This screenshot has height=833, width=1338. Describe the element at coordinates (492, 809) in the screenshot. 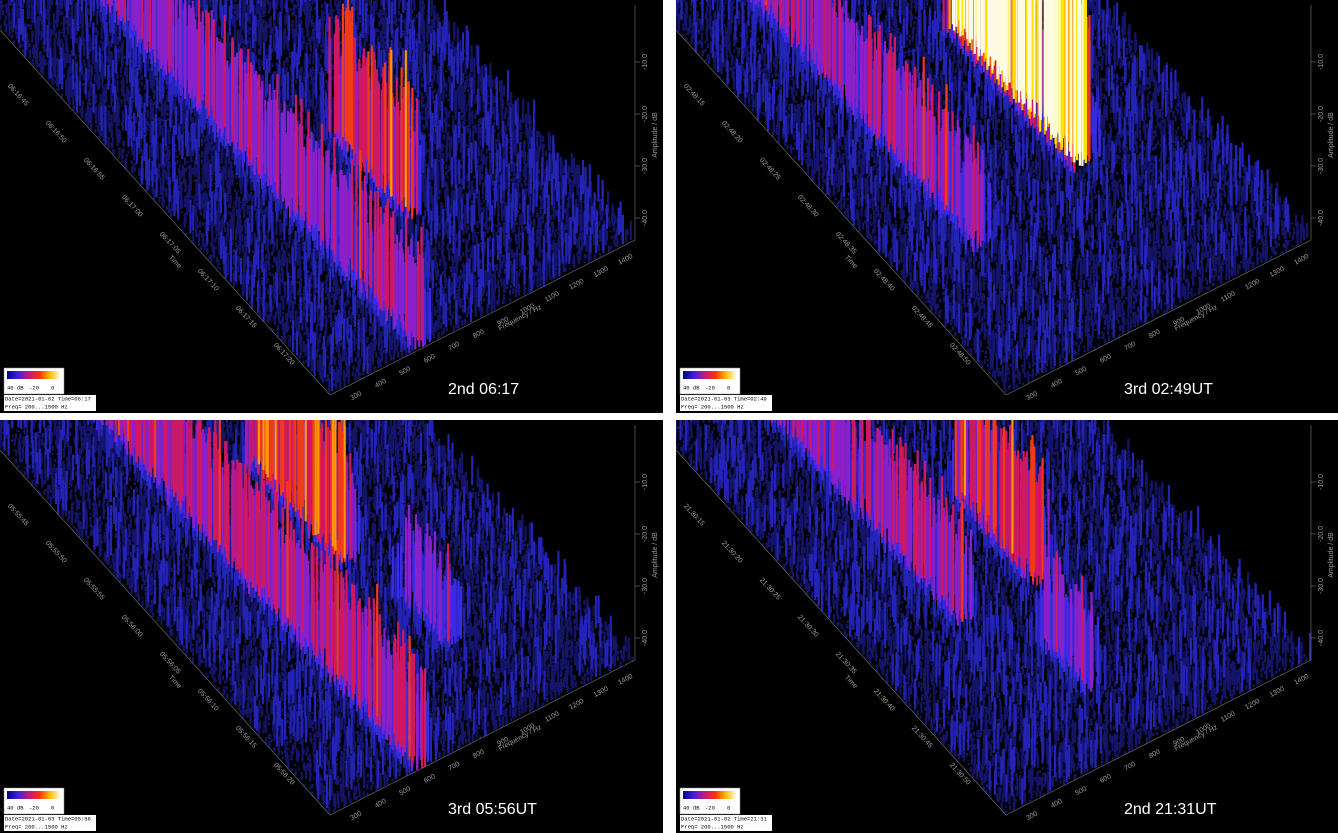

I see `caption: 3rd 05:56UT` at that location.